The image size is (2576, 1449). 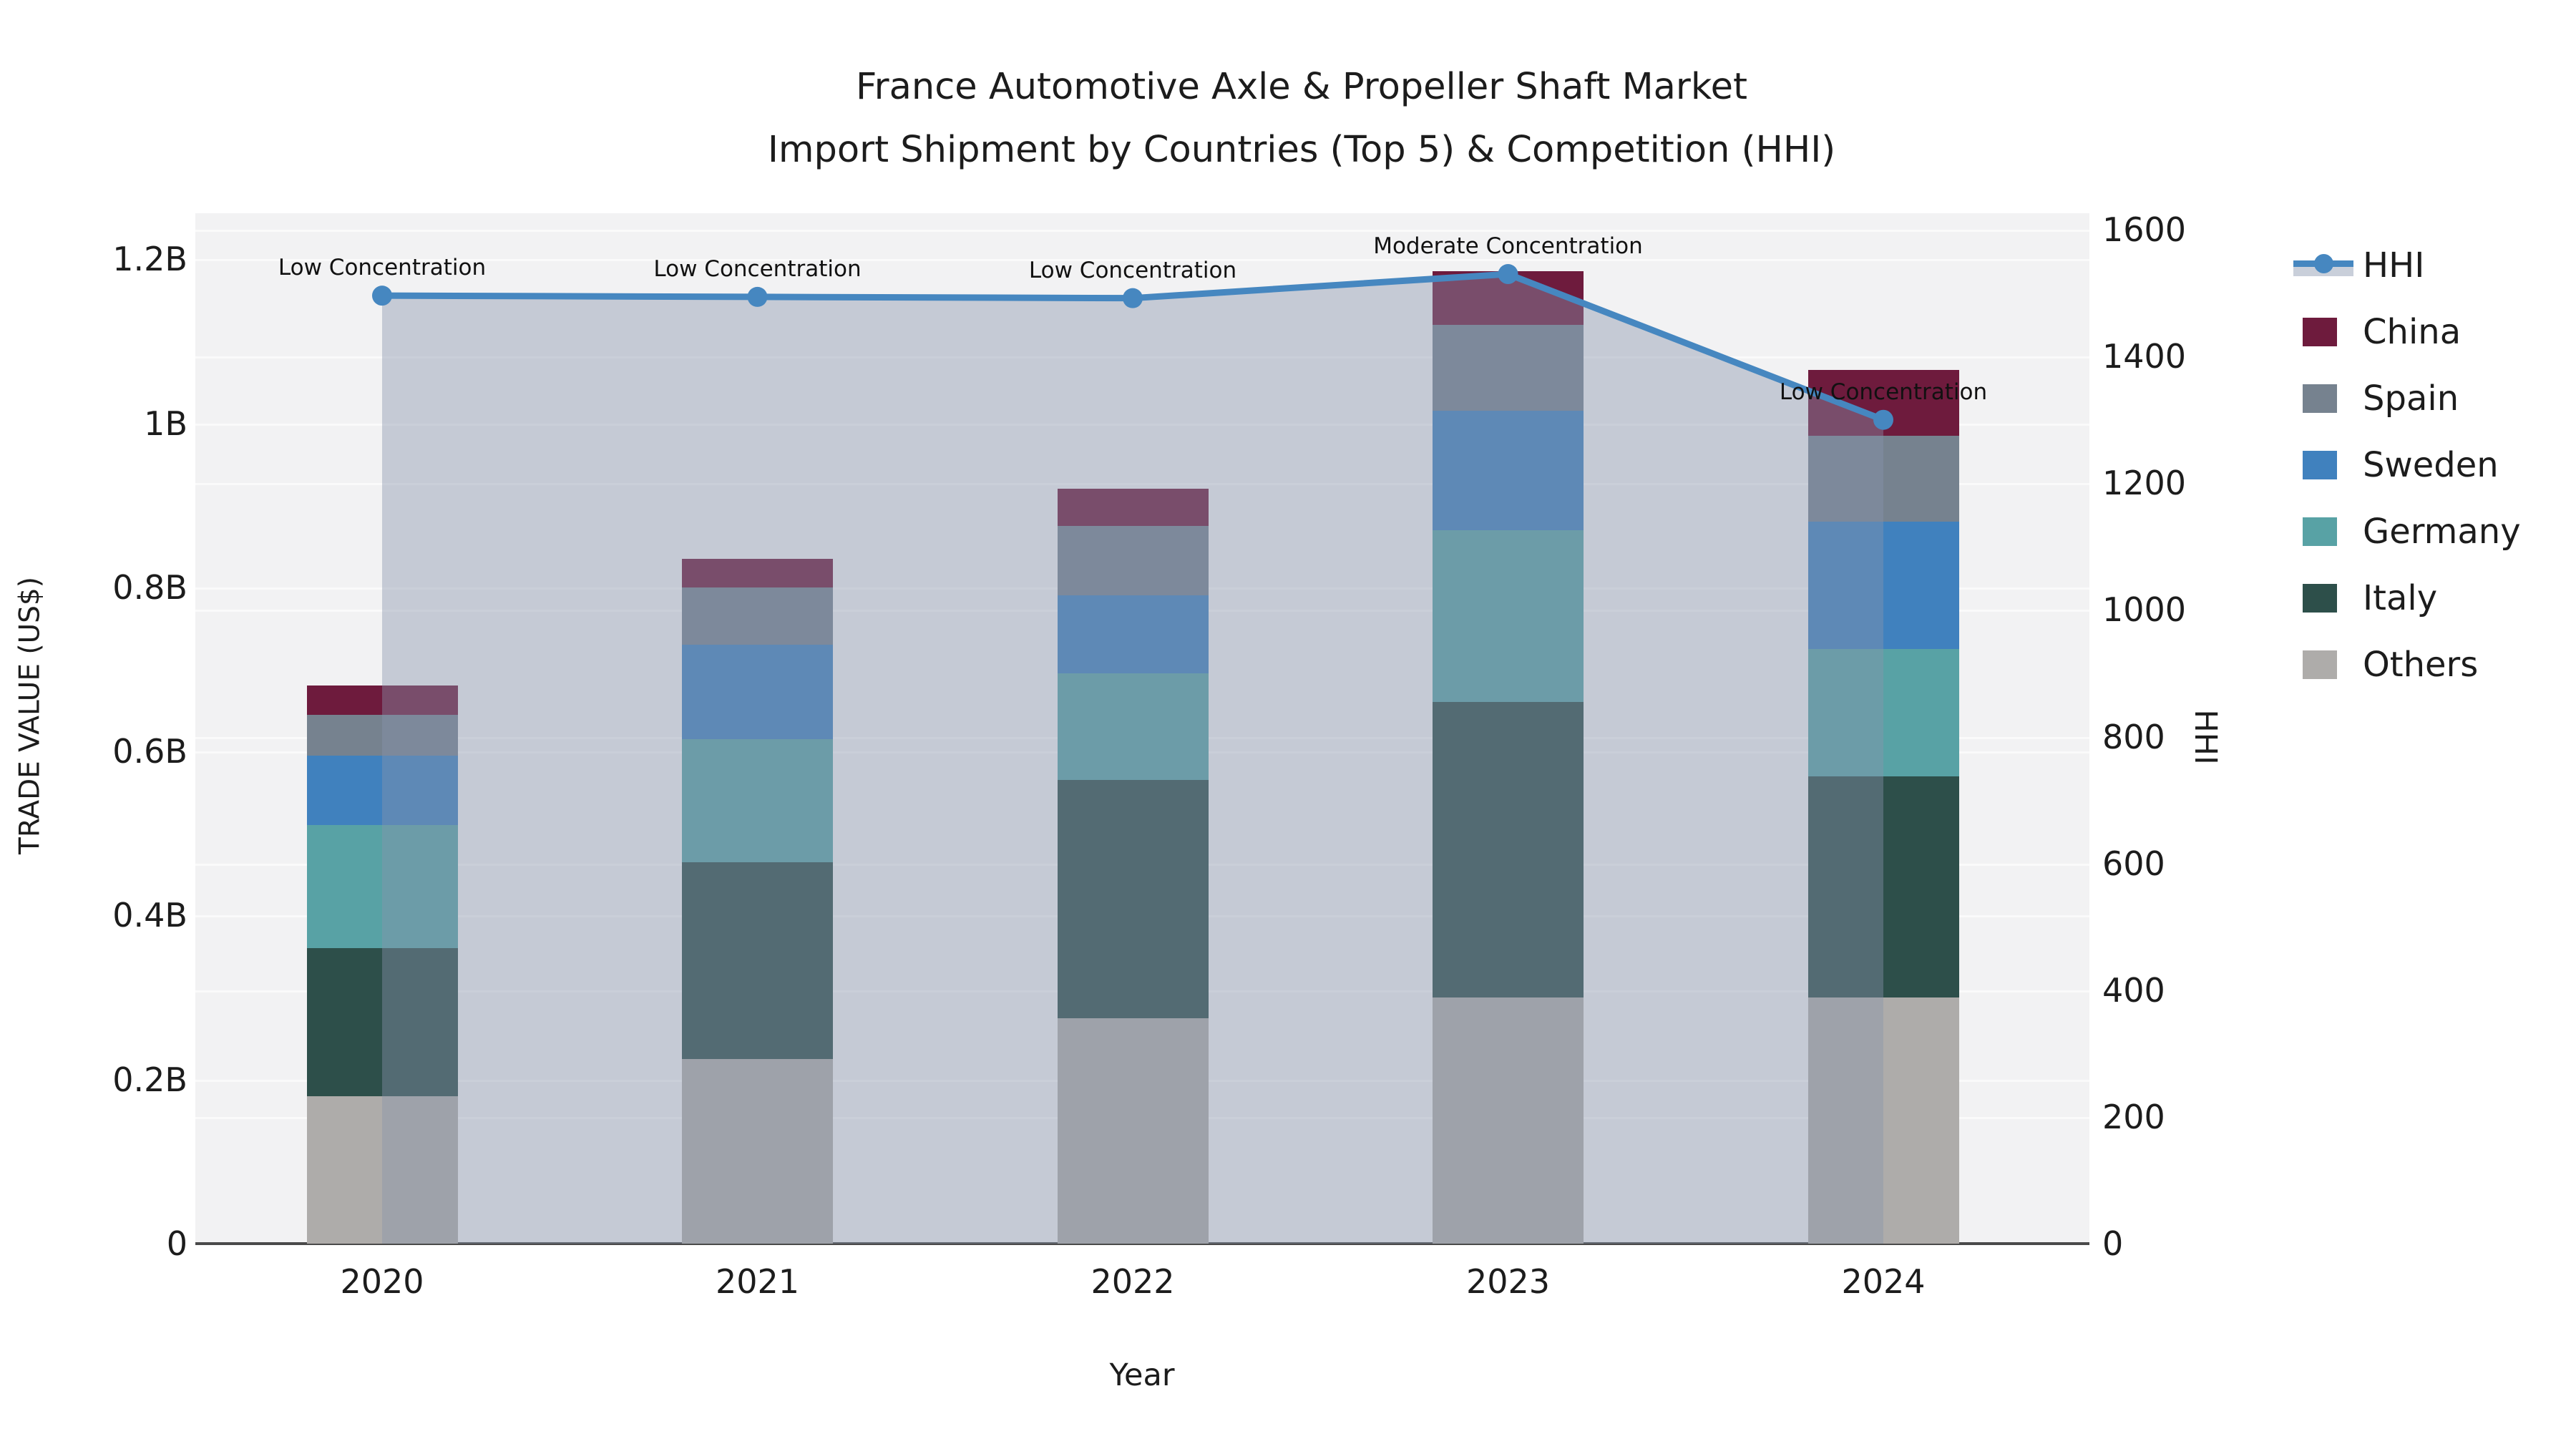 I want to click on bar-2021-others, so click(x=757, y=1151).